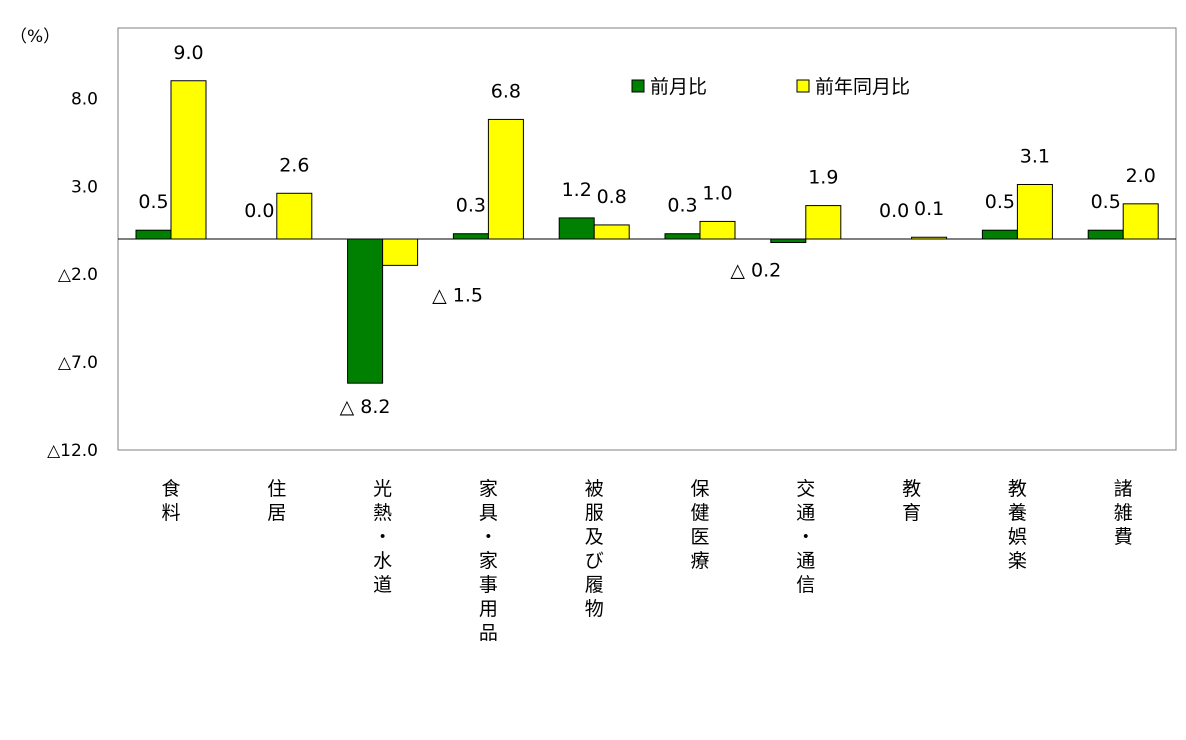 The image size is (1186, 740). I want to click on data-label: 1.9, so click(823, 178).